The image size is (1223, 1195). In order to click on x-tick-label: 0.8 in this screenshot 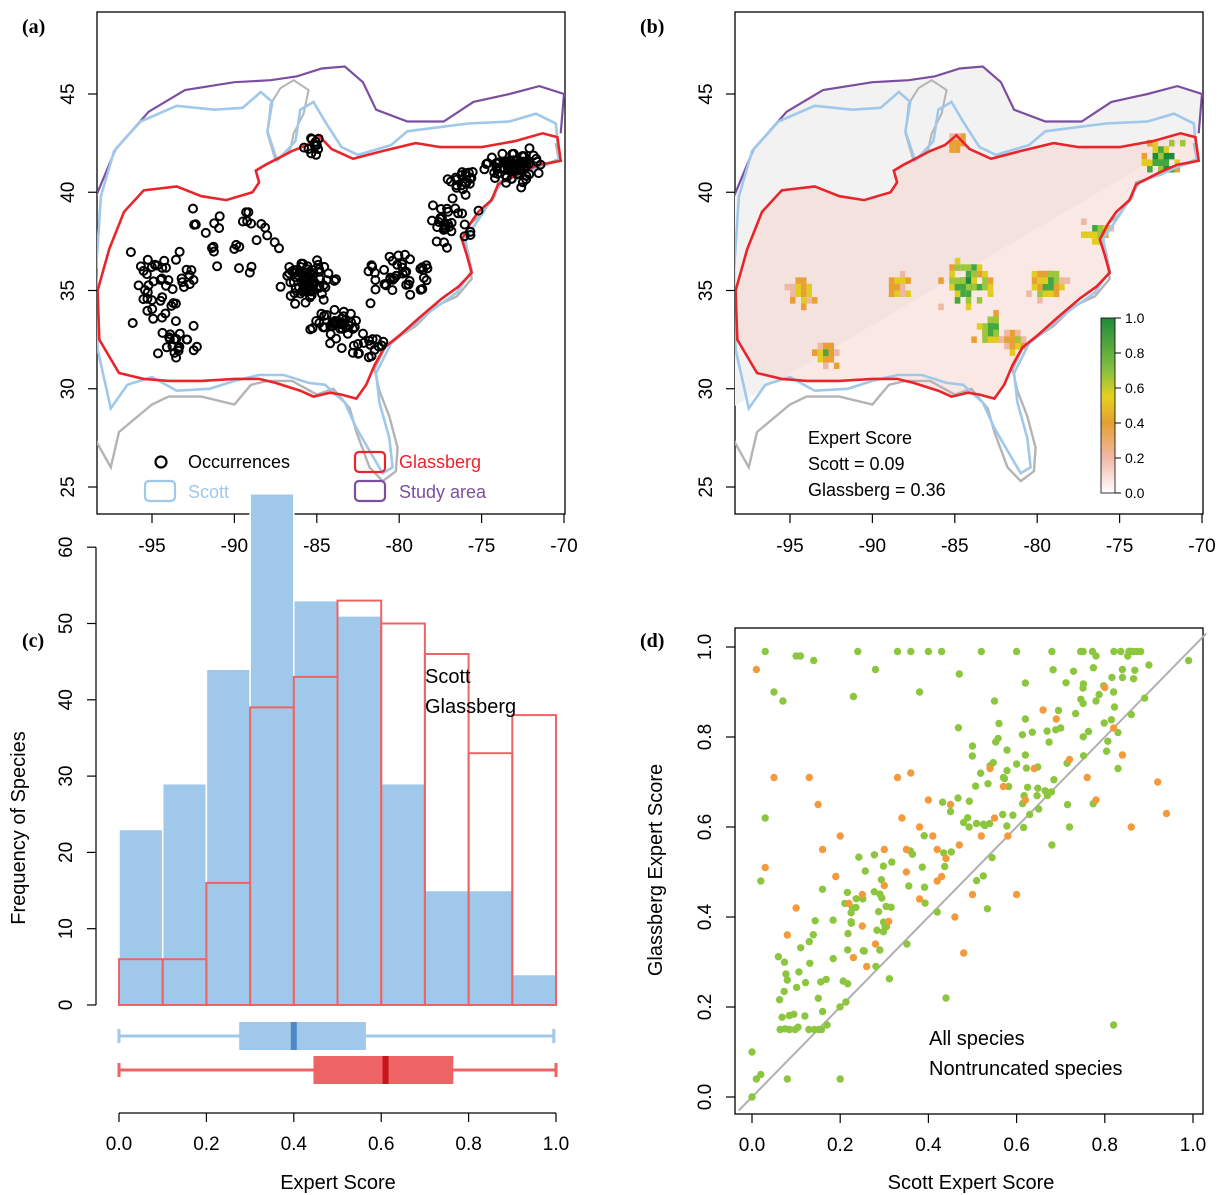, I will do `click(1105, 1145)`.